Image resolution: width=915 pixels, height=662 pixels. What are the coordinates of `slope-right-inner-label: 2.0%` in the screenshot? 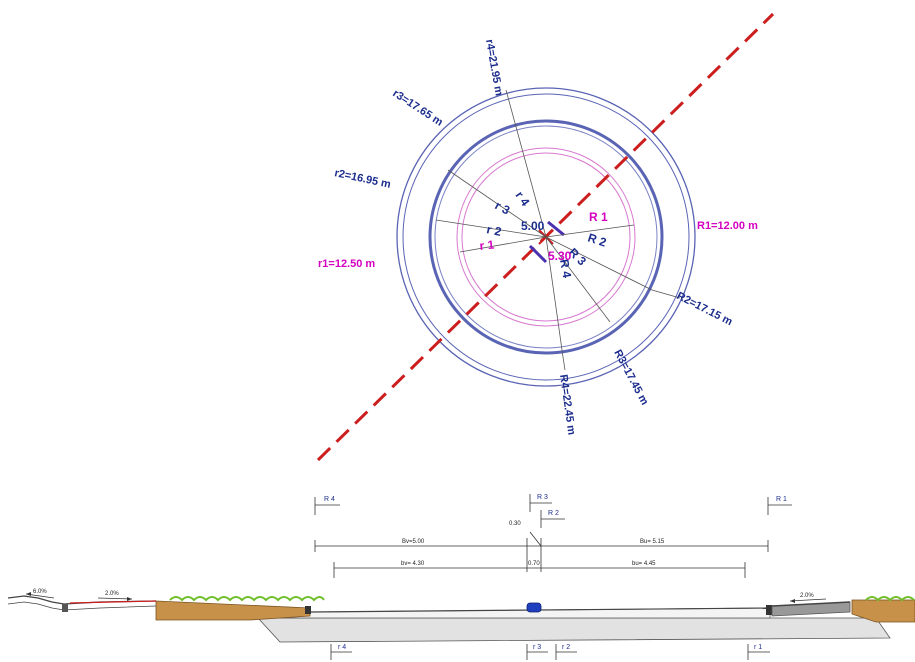 It's located at (807, 596).